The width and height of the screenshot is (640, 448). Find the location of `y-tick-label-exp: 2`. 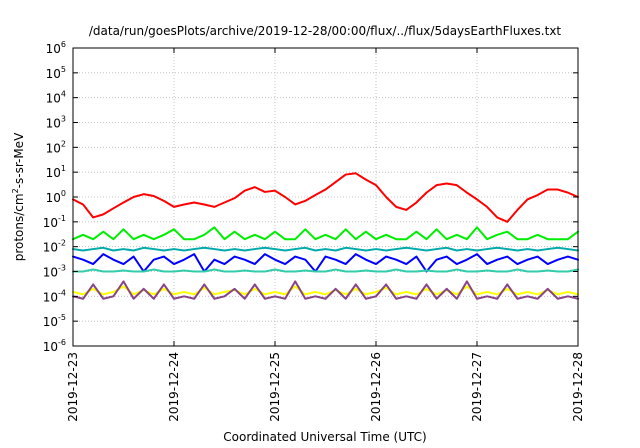

y-tick-label-exp: 2 is located at coordinates (63, 143).